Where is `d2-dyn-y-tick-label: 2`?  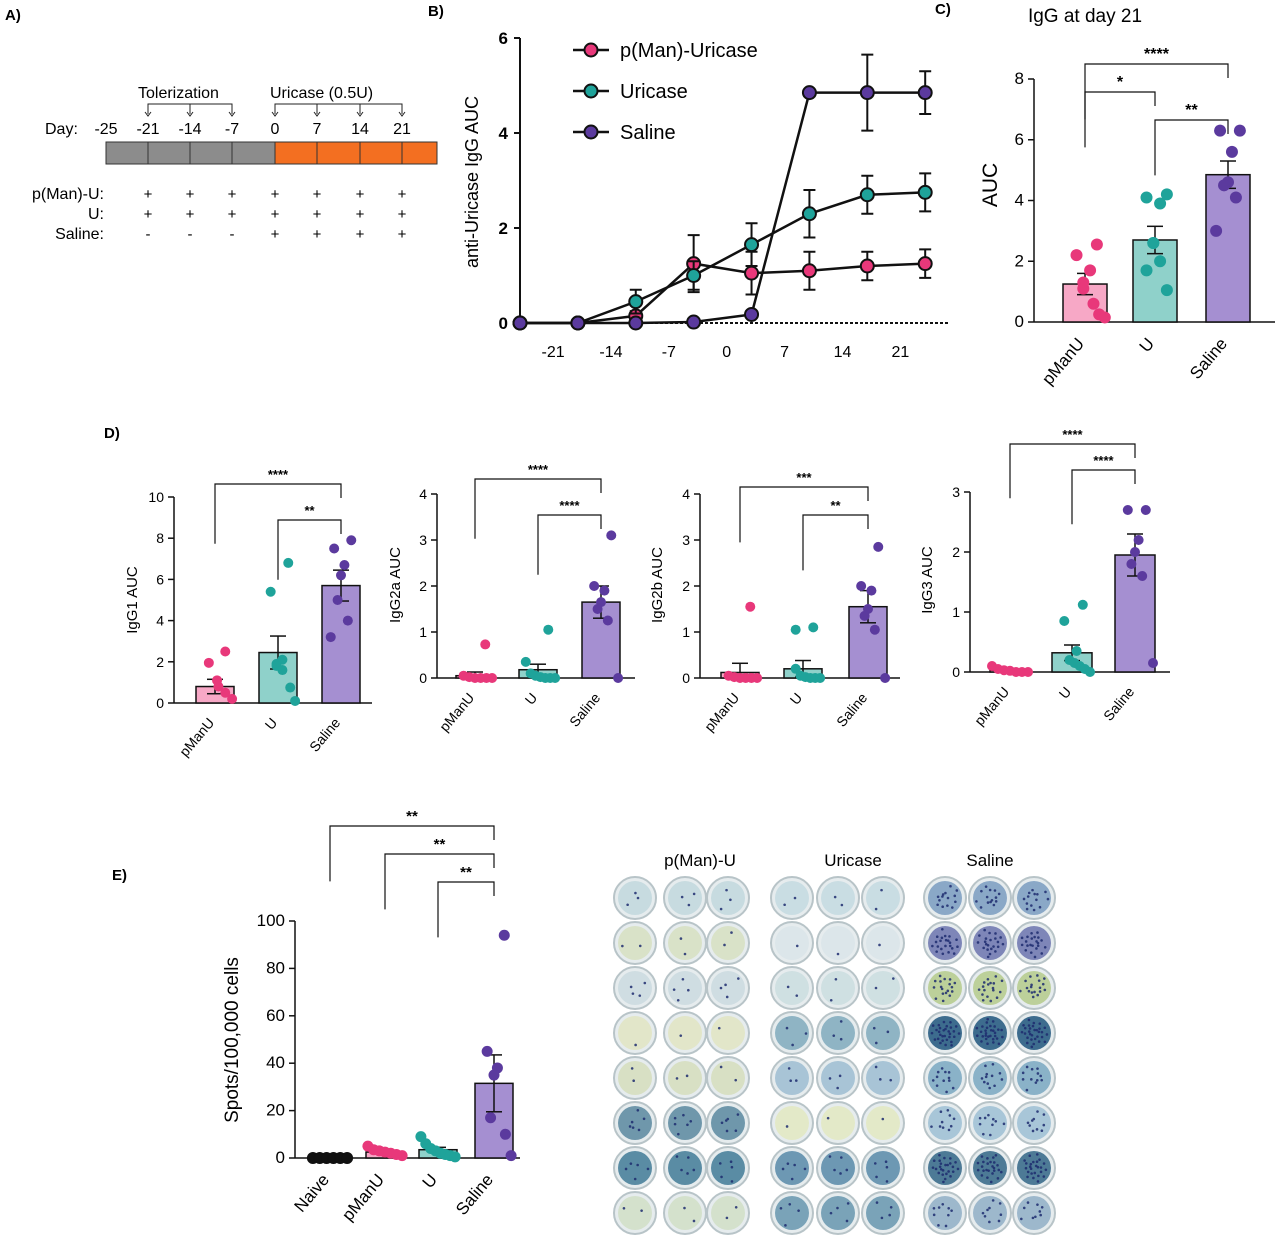
d2-dyn-y-tick-label: 2 is located at coordinates (423, 586).